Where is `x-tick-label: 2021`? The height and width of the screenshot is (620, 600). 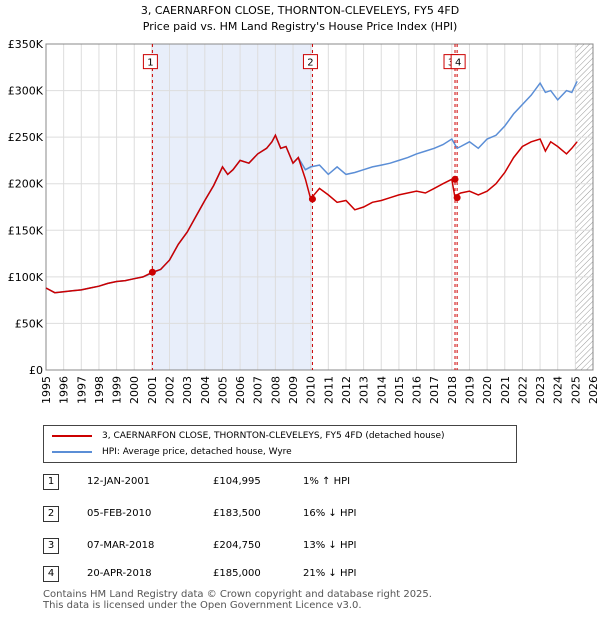 x-tick-label: 2021 is located at coordinates (505, 390).